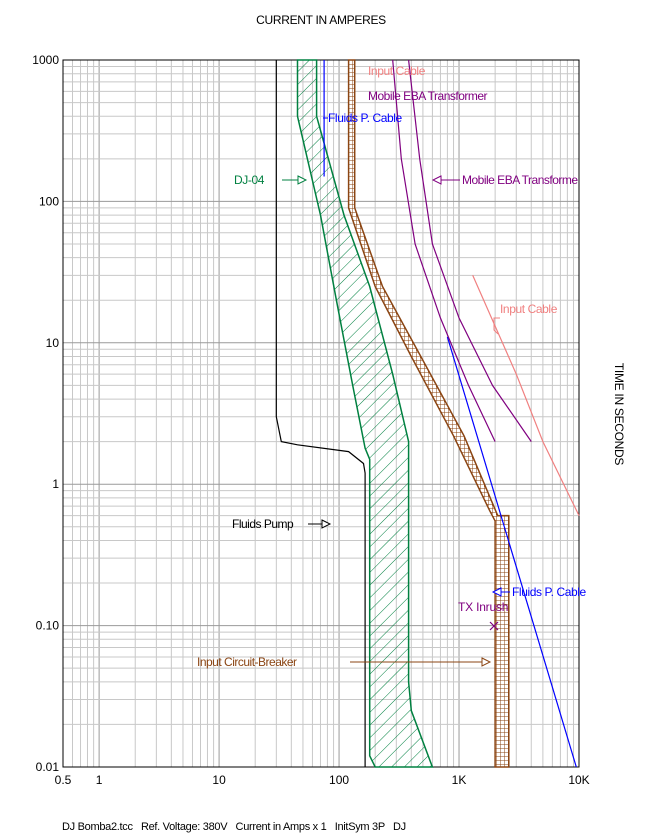 The height and width of the screenshot is (838, 656). I want to click on label-fluids-cable-right: Fluids P. Cable, so click(549, 592).